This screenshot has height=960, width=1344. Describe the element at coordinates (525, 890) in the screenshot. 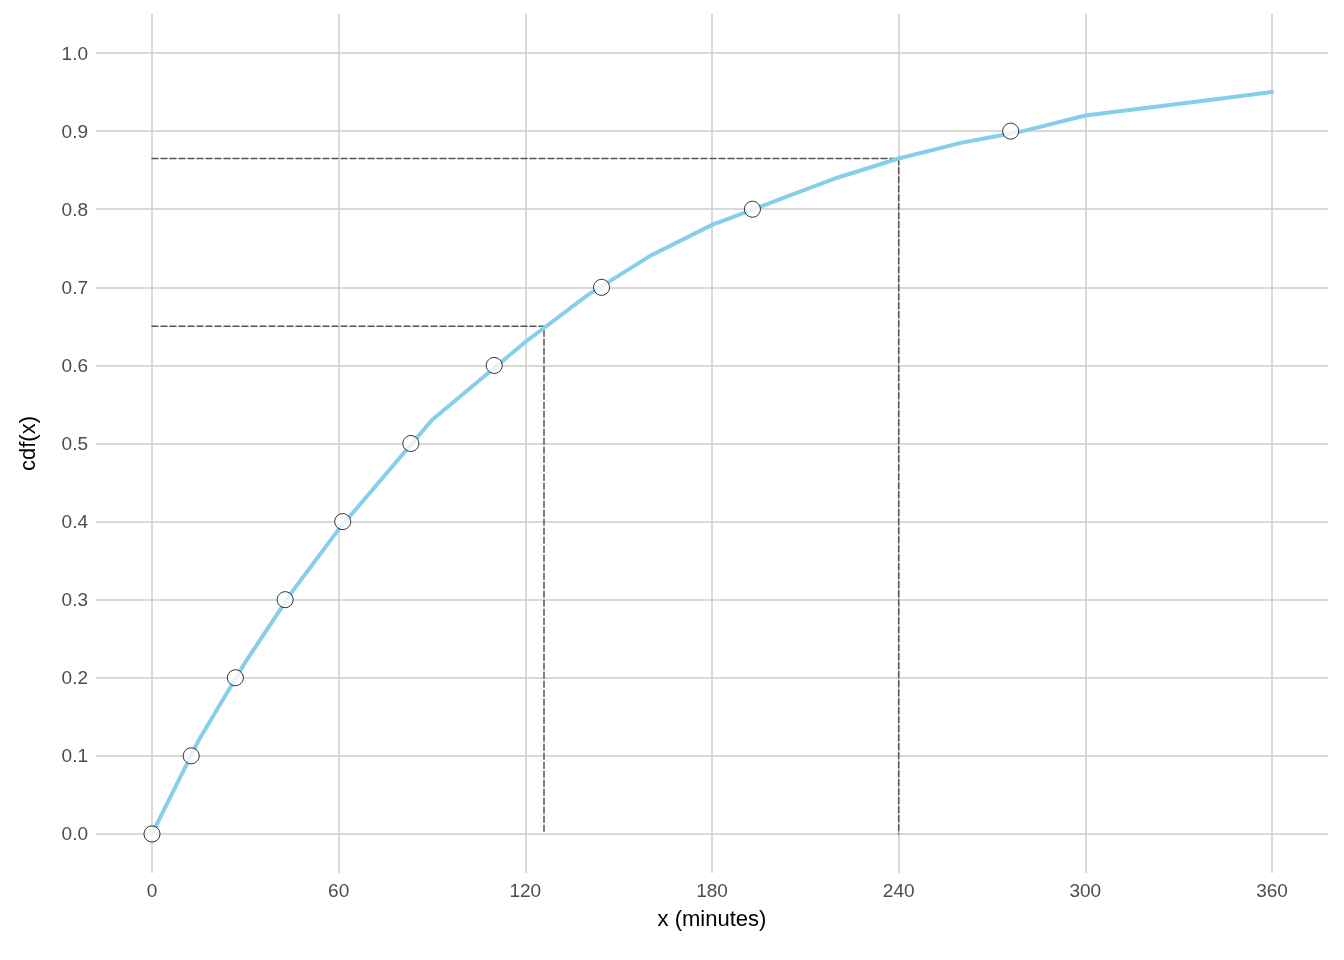

I see `x-tick-label: 120` at that location.